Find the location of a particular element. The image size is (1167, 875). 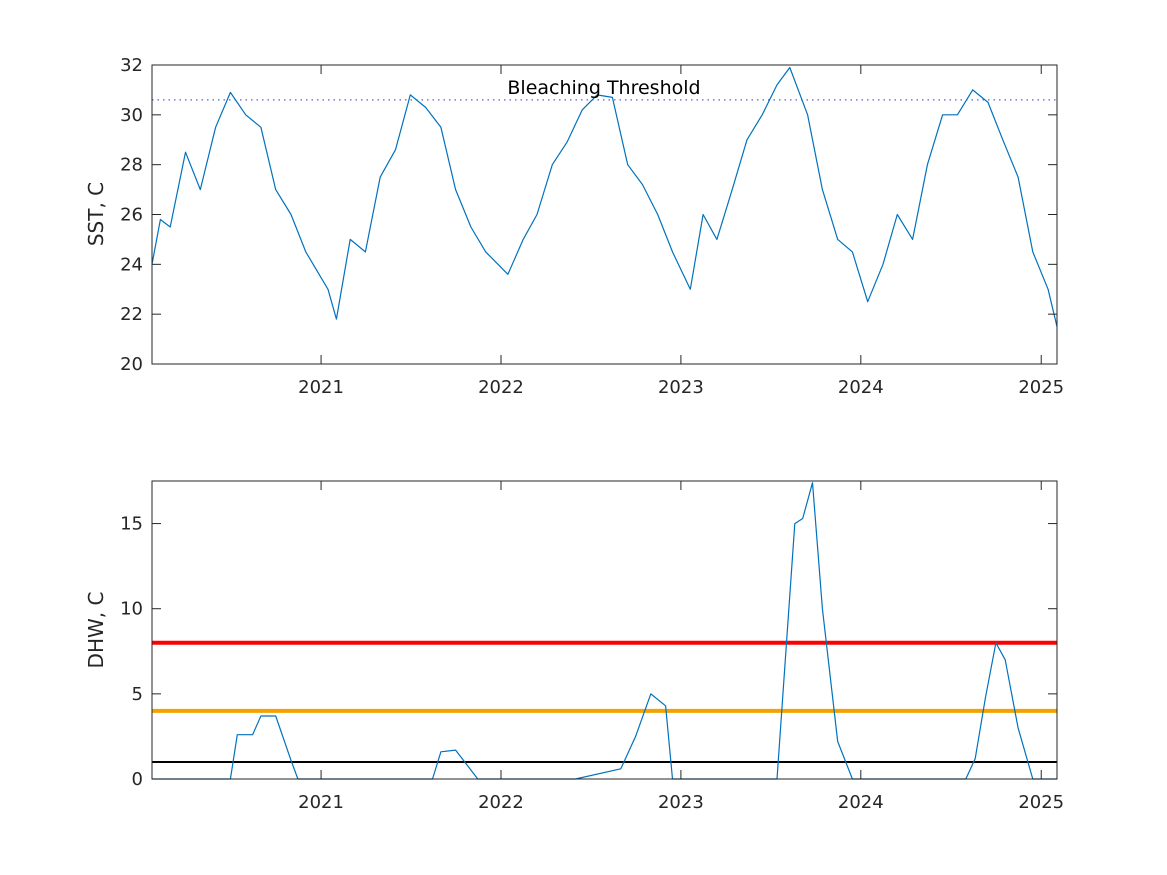

sst-x-tick-label: 2022 is located at coordinates (501, 387).